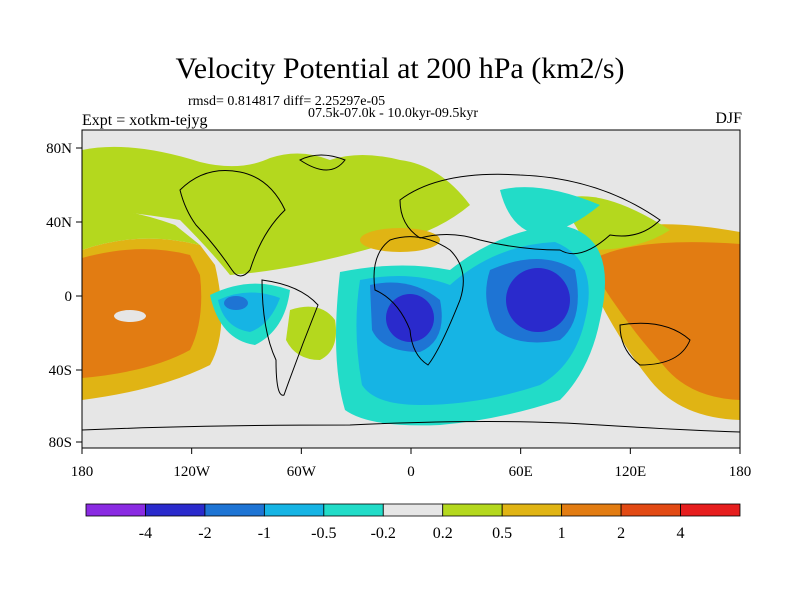  Describe the element at coordinates (287, 101) in the screenshot. I see `stats-label: rmsd= 0.814817 diff= 2.25297e-05` at that location.